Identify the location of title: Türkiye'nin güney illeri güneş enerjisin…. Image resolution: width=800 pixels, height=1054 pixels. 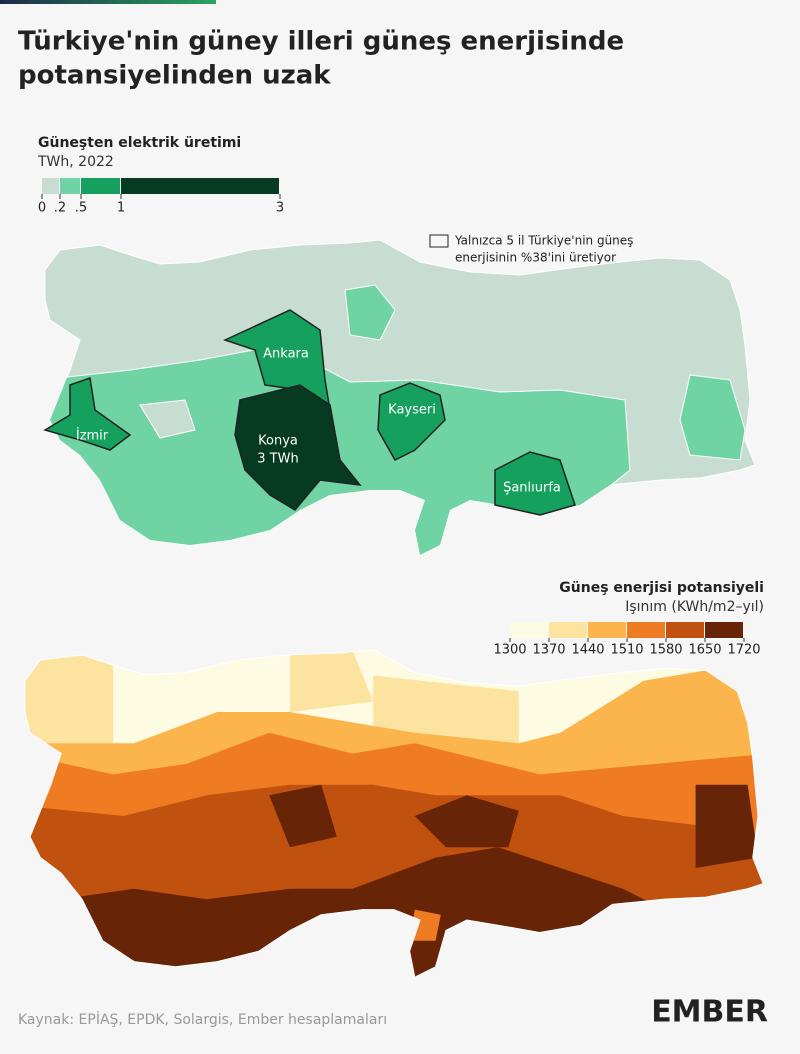
(321, 42).